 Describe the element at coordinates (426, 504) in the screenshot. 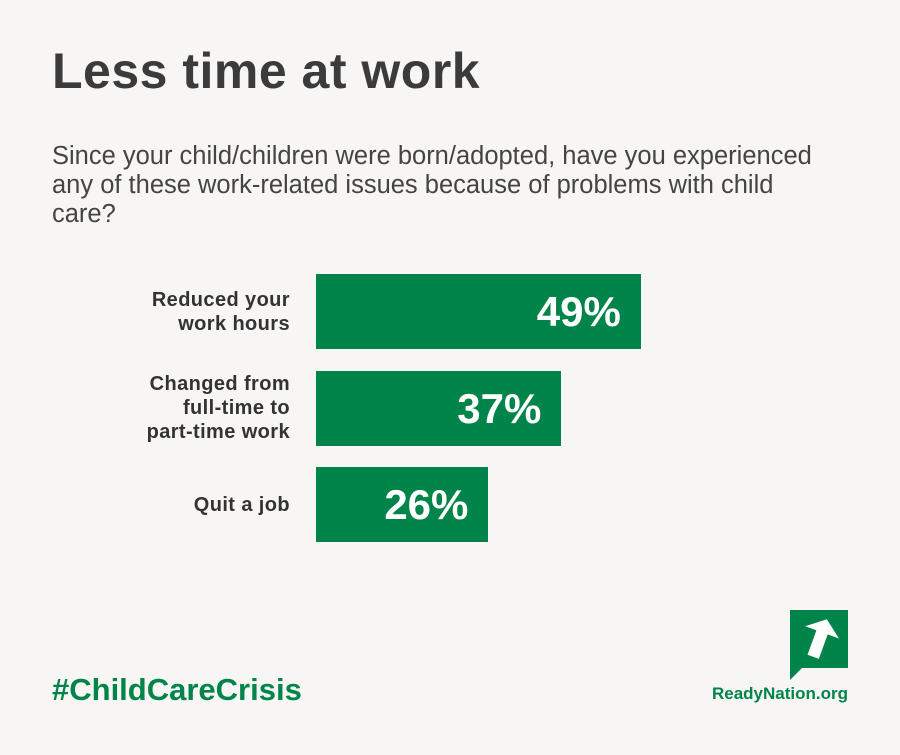

I see `value-label: 26%` at that location.